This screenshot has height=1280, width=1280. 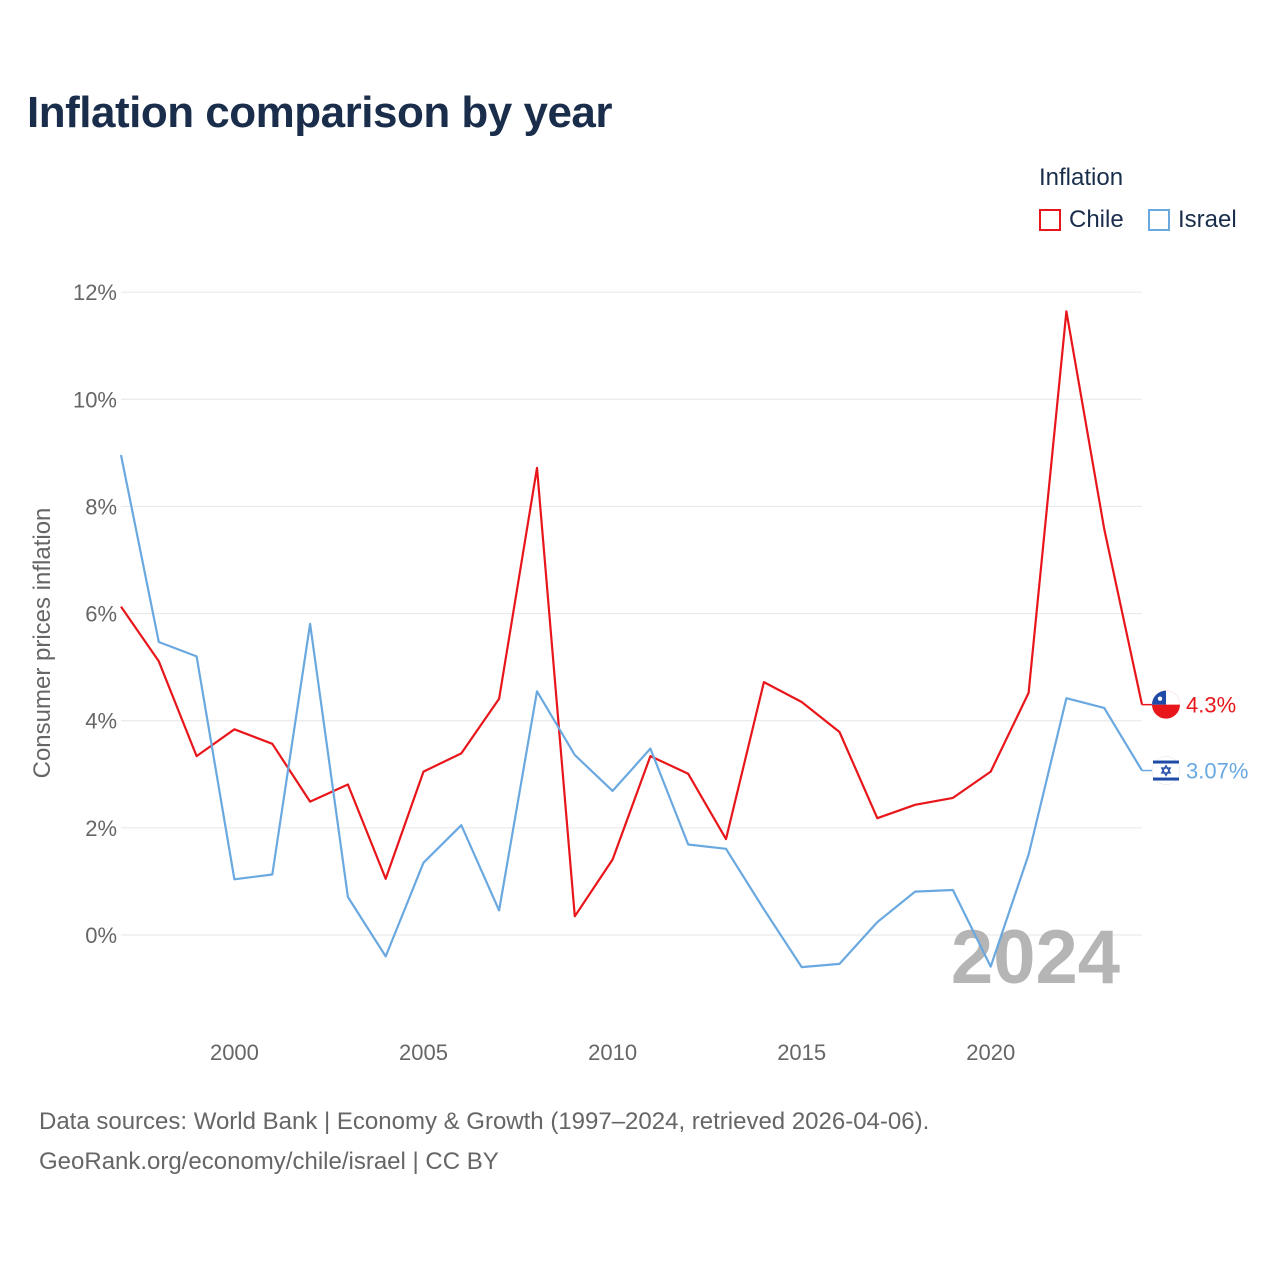 What do you see at coordinates (1195, 737) in the screenshot?
I see `series-end-markers: 4.3% 3.07%` at bounding box center [1195, 737].